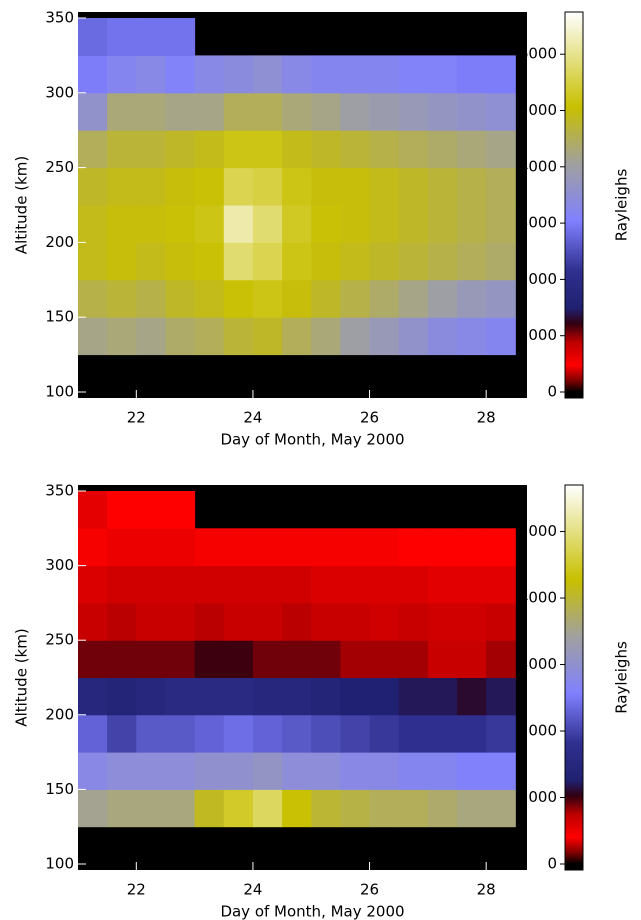  What do you see at coordinates (538, 166) in the screenshot?
I see `colorbar-tick-label: 4000` at bounding box center [538, 166].